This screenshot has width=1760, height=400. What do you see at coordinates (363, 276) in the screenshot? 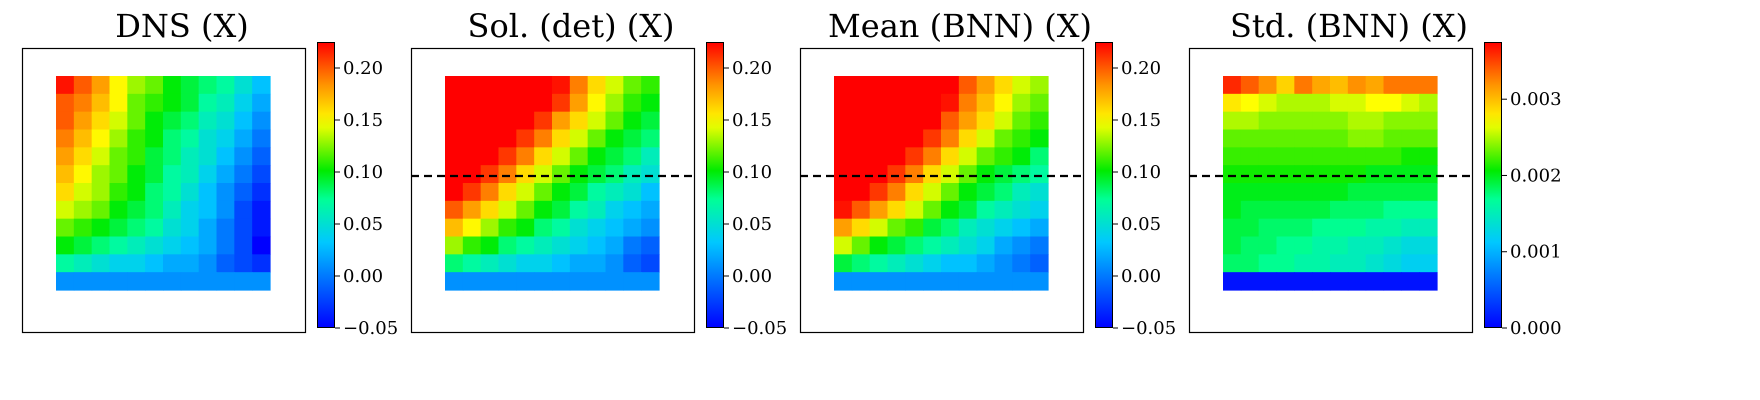
I see `colorbar-tick-label: 0.00` at bounding box center [363, 276].